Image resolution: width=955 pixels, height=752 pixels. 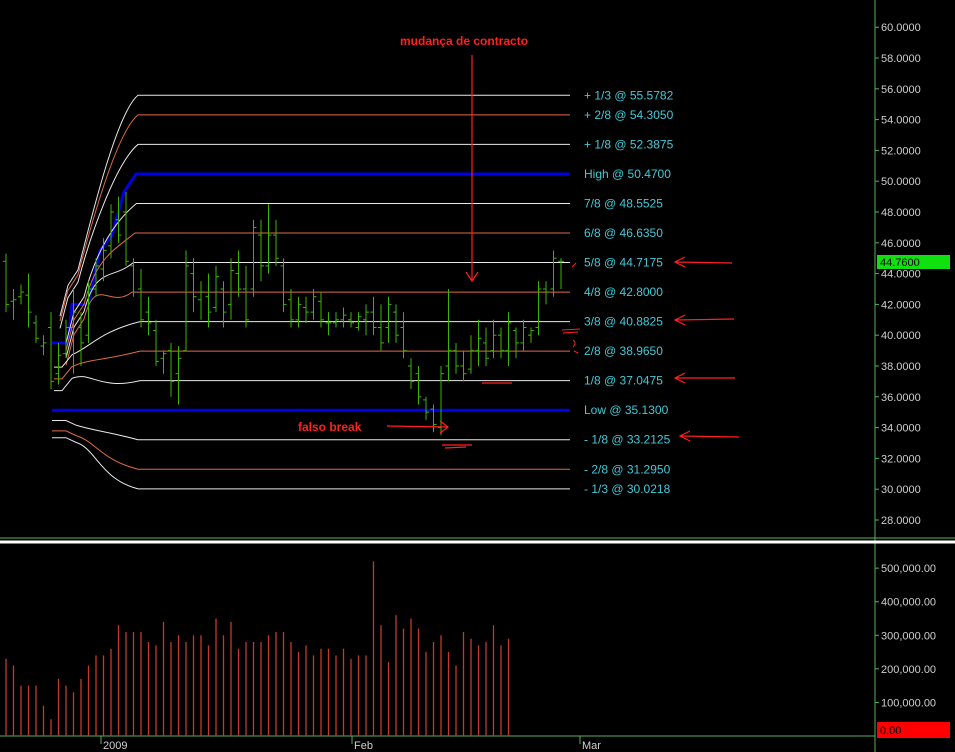 I want to click on time-axis-label: 2009, so click(x=115, y=746).